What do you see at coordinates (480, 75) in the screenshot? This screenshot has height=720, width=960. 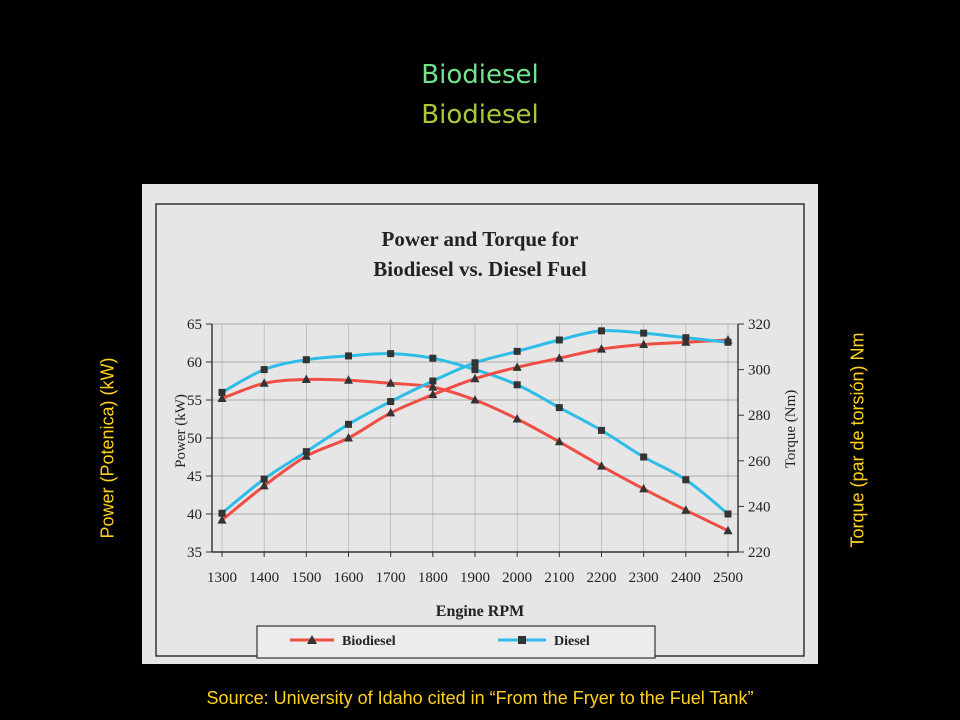 I see `slide-title: Biodiesel` at bounding box center [480, 75].